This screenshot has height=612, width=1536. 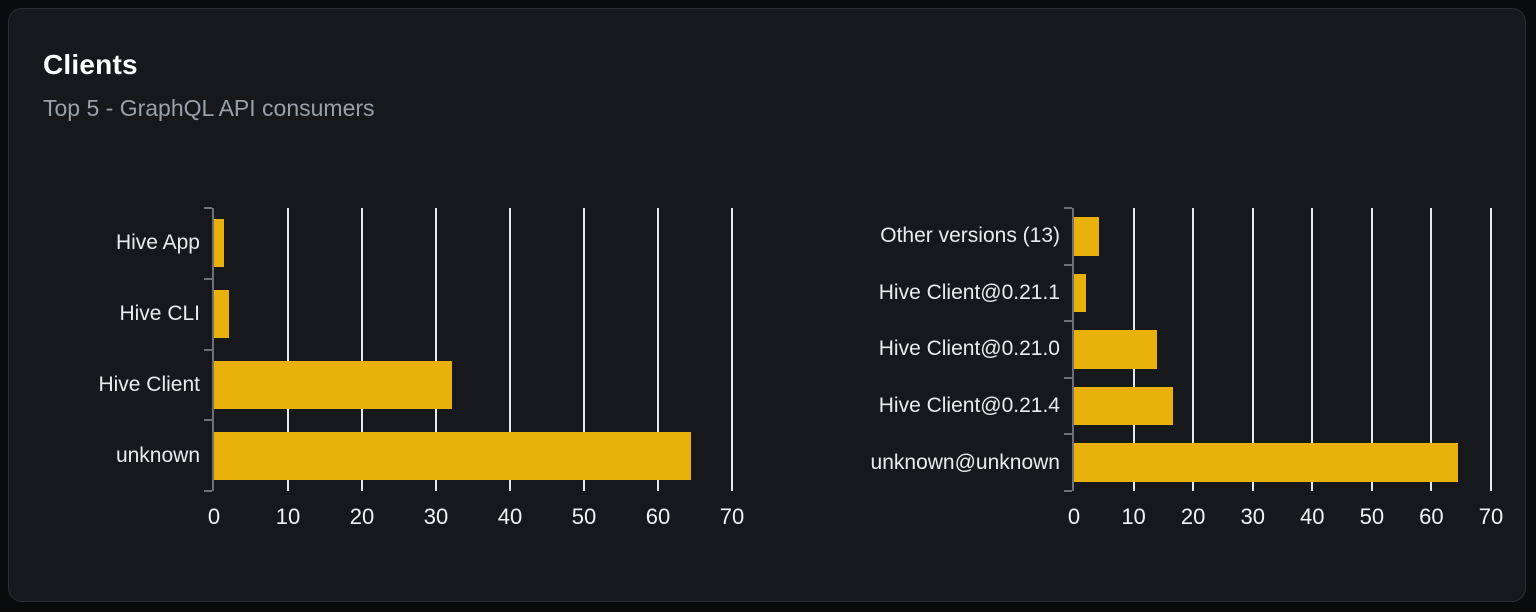 What do you see at coordinates (969, 292) in the screenshot?
I see `y-category-label: Hive Client@0.21.1` at bounding box center [969, 292].